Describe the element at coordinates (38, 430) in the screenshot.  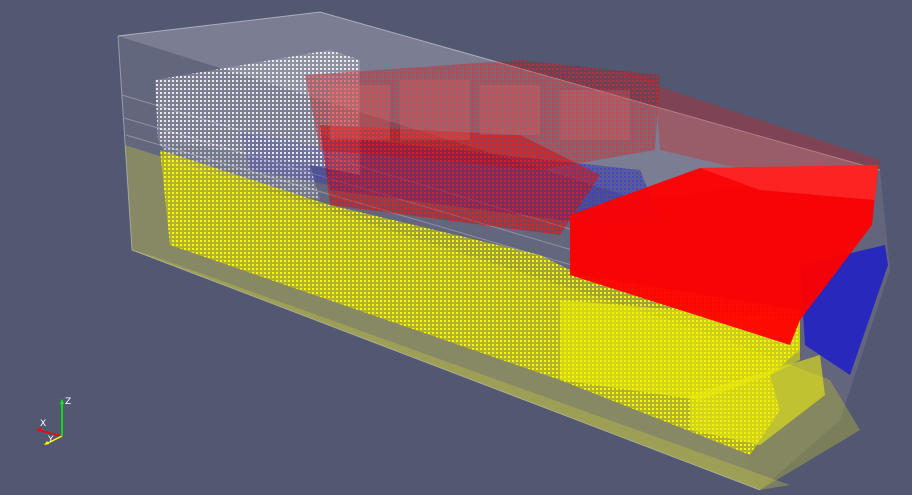
I see `x-arrow-icon` at that location.